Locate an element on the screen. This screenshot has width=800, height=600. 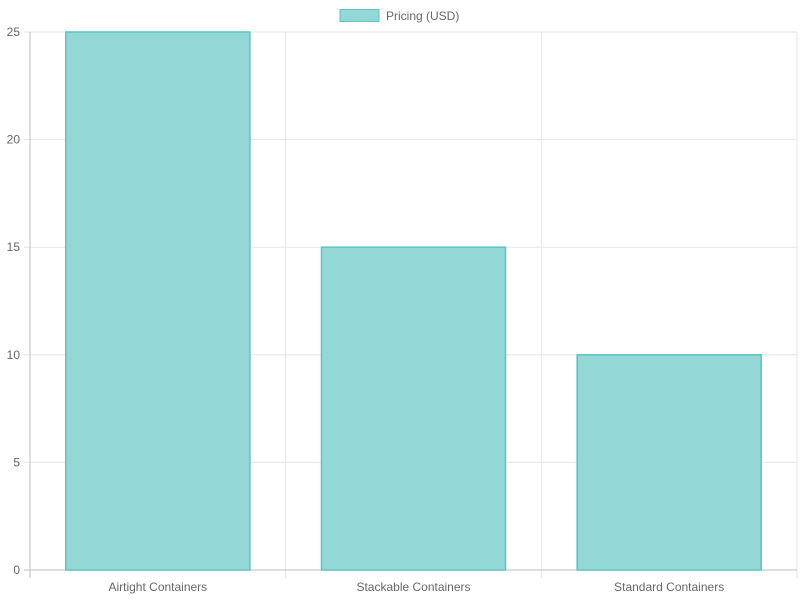
y-tick-label: 25 is located at coordinates (14, 32).